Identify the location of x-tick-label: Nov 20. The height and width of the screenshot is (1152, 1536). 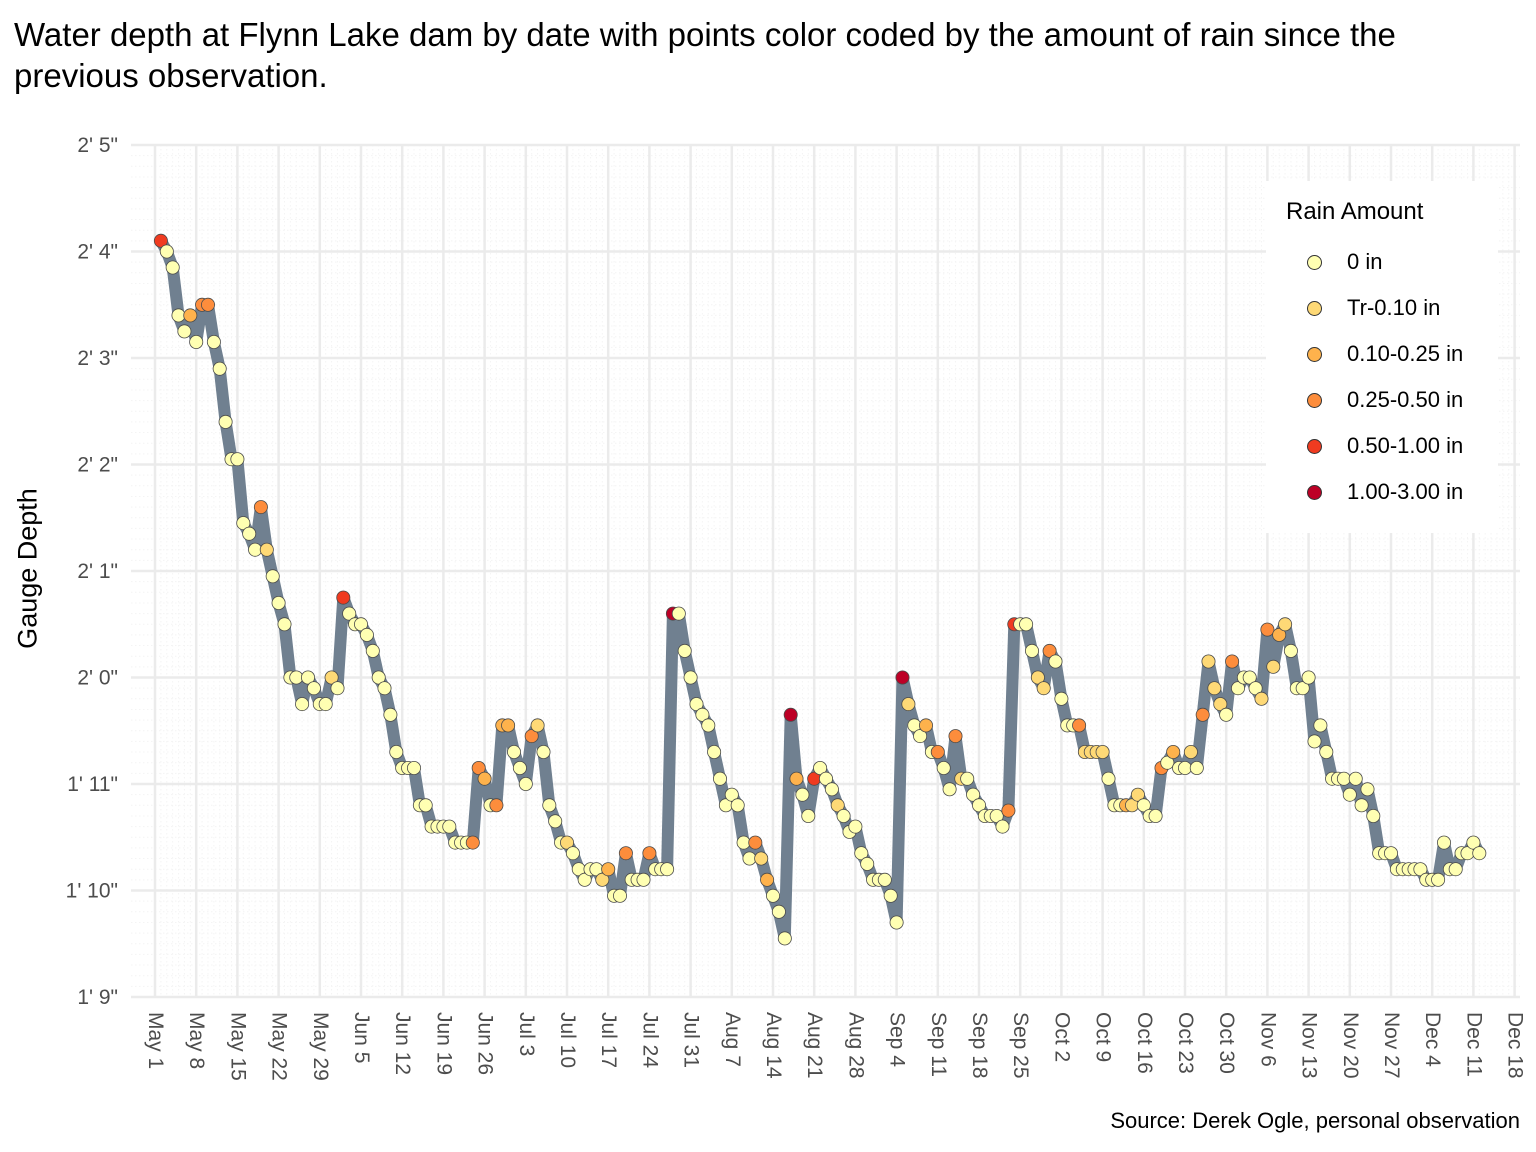
(1350, 1045).